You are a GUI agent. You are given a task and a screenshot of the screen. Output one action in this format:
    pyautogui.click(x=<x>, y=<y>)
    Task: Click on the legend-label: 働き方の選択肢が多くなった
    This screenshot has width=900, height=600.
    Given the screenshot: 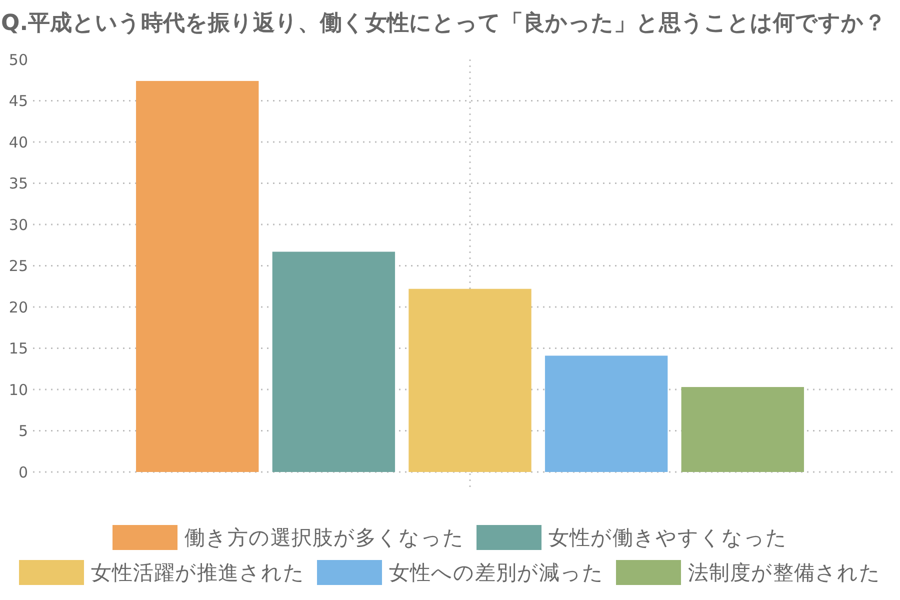 What is the action you would take?
    pyautogui.click(x=324, y=538)
    